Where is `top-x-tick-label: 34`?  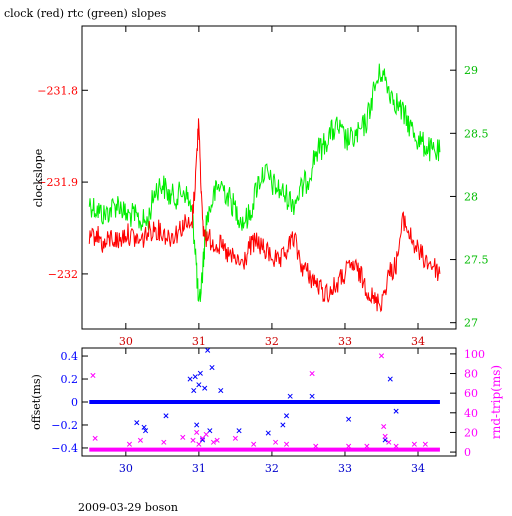
top-x-tick-label: 34 is located at coordinates (418, 341).